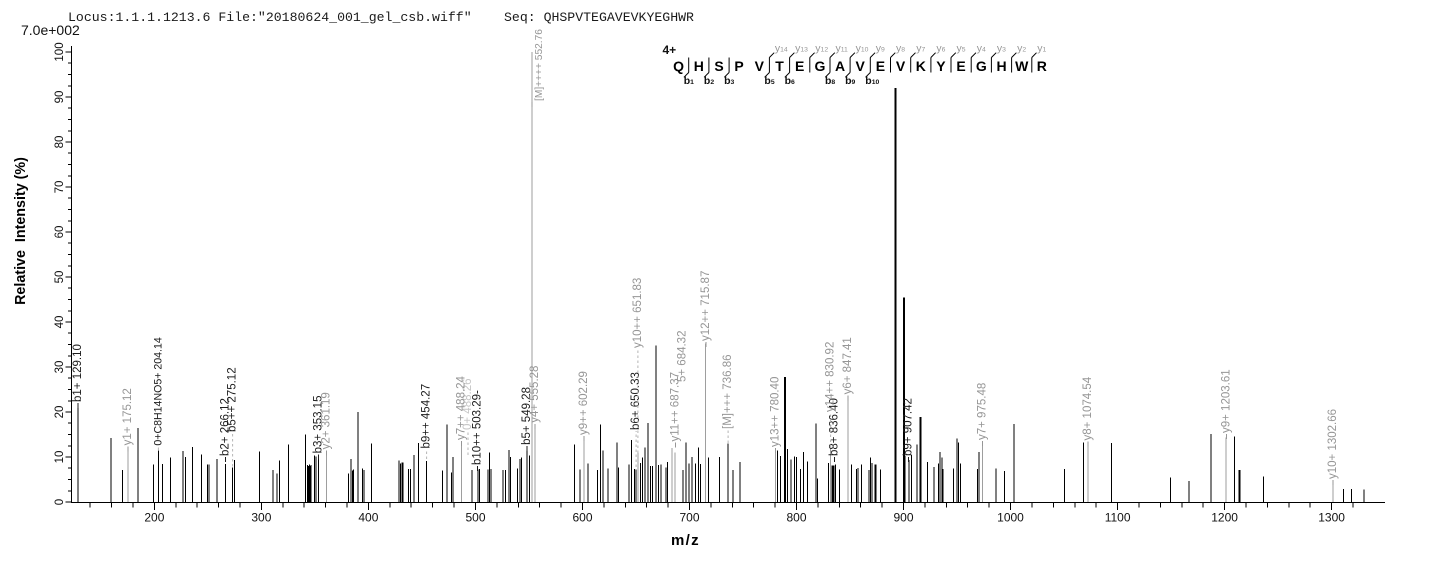 This screenshot has height=562, width=1436. I want to click on svg-text: Relative Intensity (%), so click(21, 231).